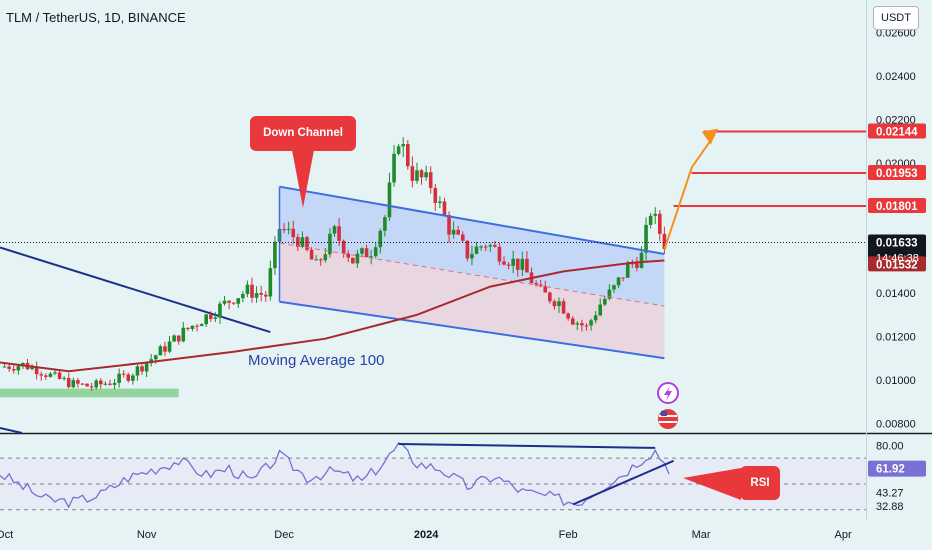 The width and height of the screenshot is (932, 550). I want to click on rsi-support-line, so click(623, 482).